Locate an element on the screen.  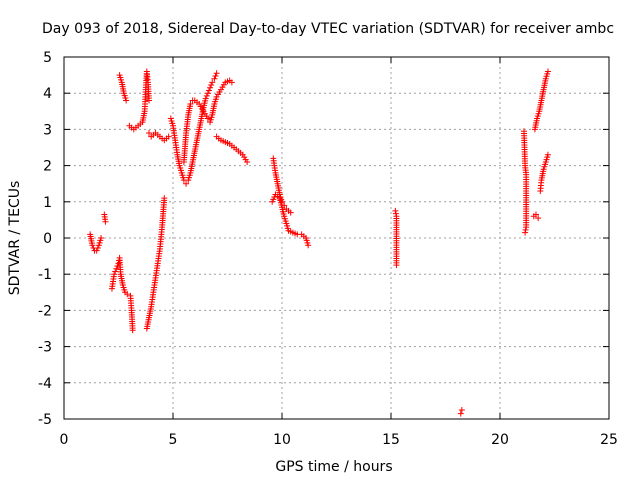
y-tick-label: -1 is located at coordinates (45, 275).